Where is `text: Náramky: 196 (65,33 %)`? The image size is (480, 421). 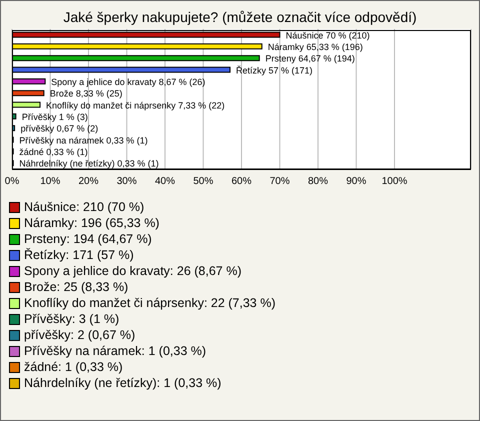
text: Náramky: 196 (65,33 %) is located at coordinates (92, 223).